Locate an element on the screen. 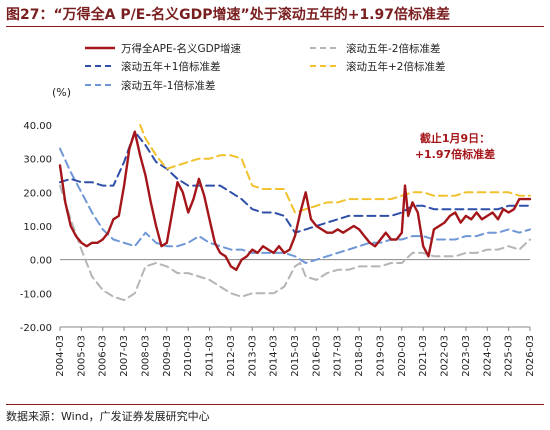 This screenshot has width=550, height=430. x-tick-label: 2008-03 is located at coordinates (145, 356).